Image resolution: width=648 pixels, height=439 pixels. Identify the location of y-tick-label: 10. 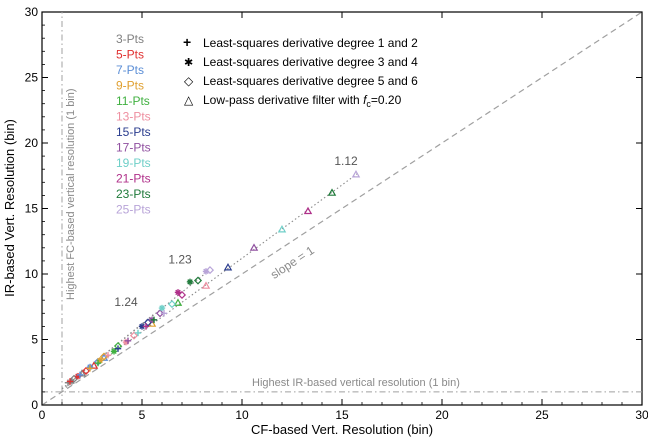
(32, 274).